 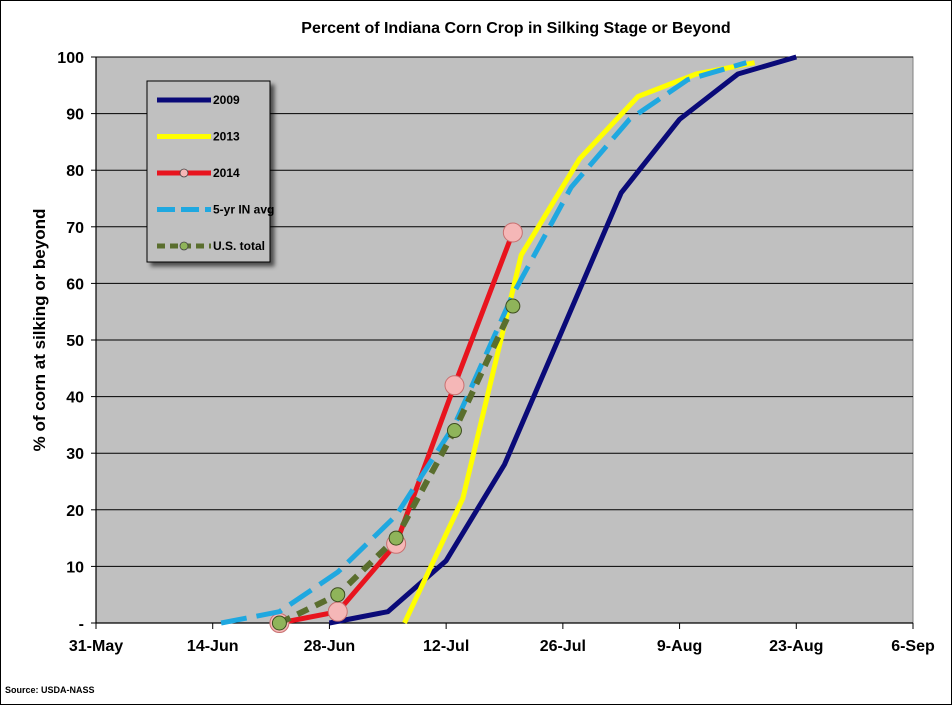 What do you see at coordinates (243, 210) in the screenshot?
I see `legend-label: 5-yr IN avg` at bounding box center [243, 210].